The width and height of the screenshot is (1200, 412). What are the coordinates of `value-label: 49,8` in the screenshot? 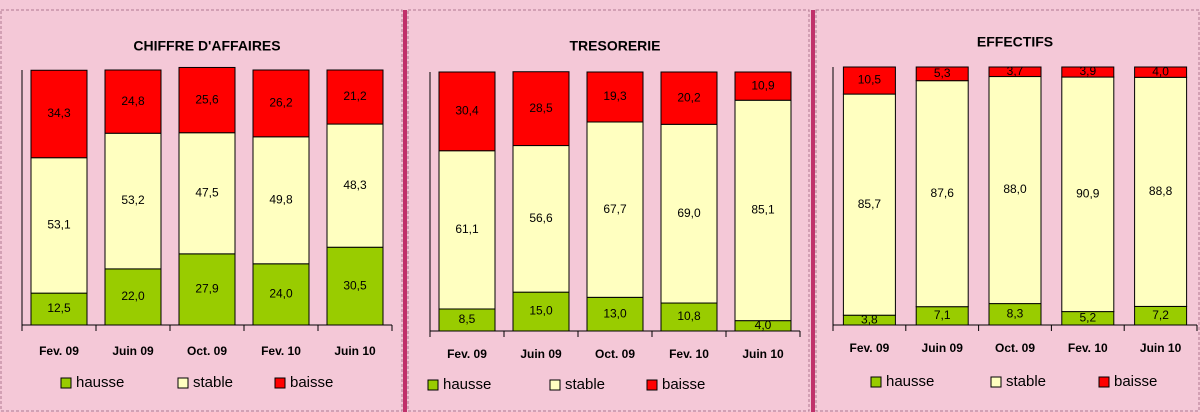 It's located at (281, 199).